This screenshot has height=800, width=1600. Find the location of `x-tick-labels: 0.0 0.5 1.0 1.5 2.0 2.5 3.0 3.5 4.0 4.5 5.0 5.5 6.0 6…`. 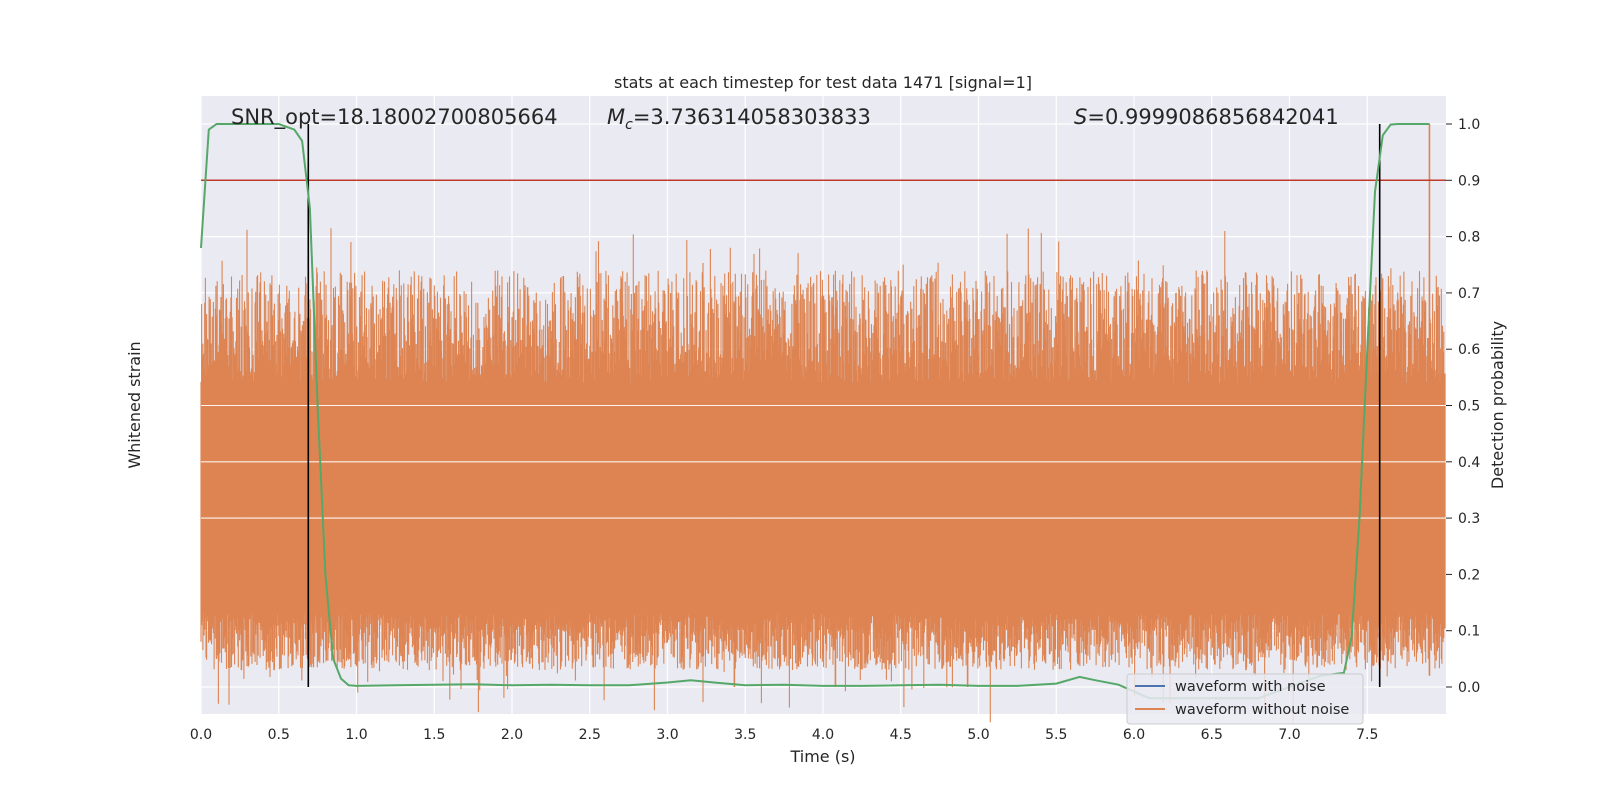

x-tick-labels: 0.0 0.5 1.0 1.5 2.0 2.5 3.0 3.5 4.0 4.5 5.0 5.5 6.0 6… is located at coordinates (784, 735).